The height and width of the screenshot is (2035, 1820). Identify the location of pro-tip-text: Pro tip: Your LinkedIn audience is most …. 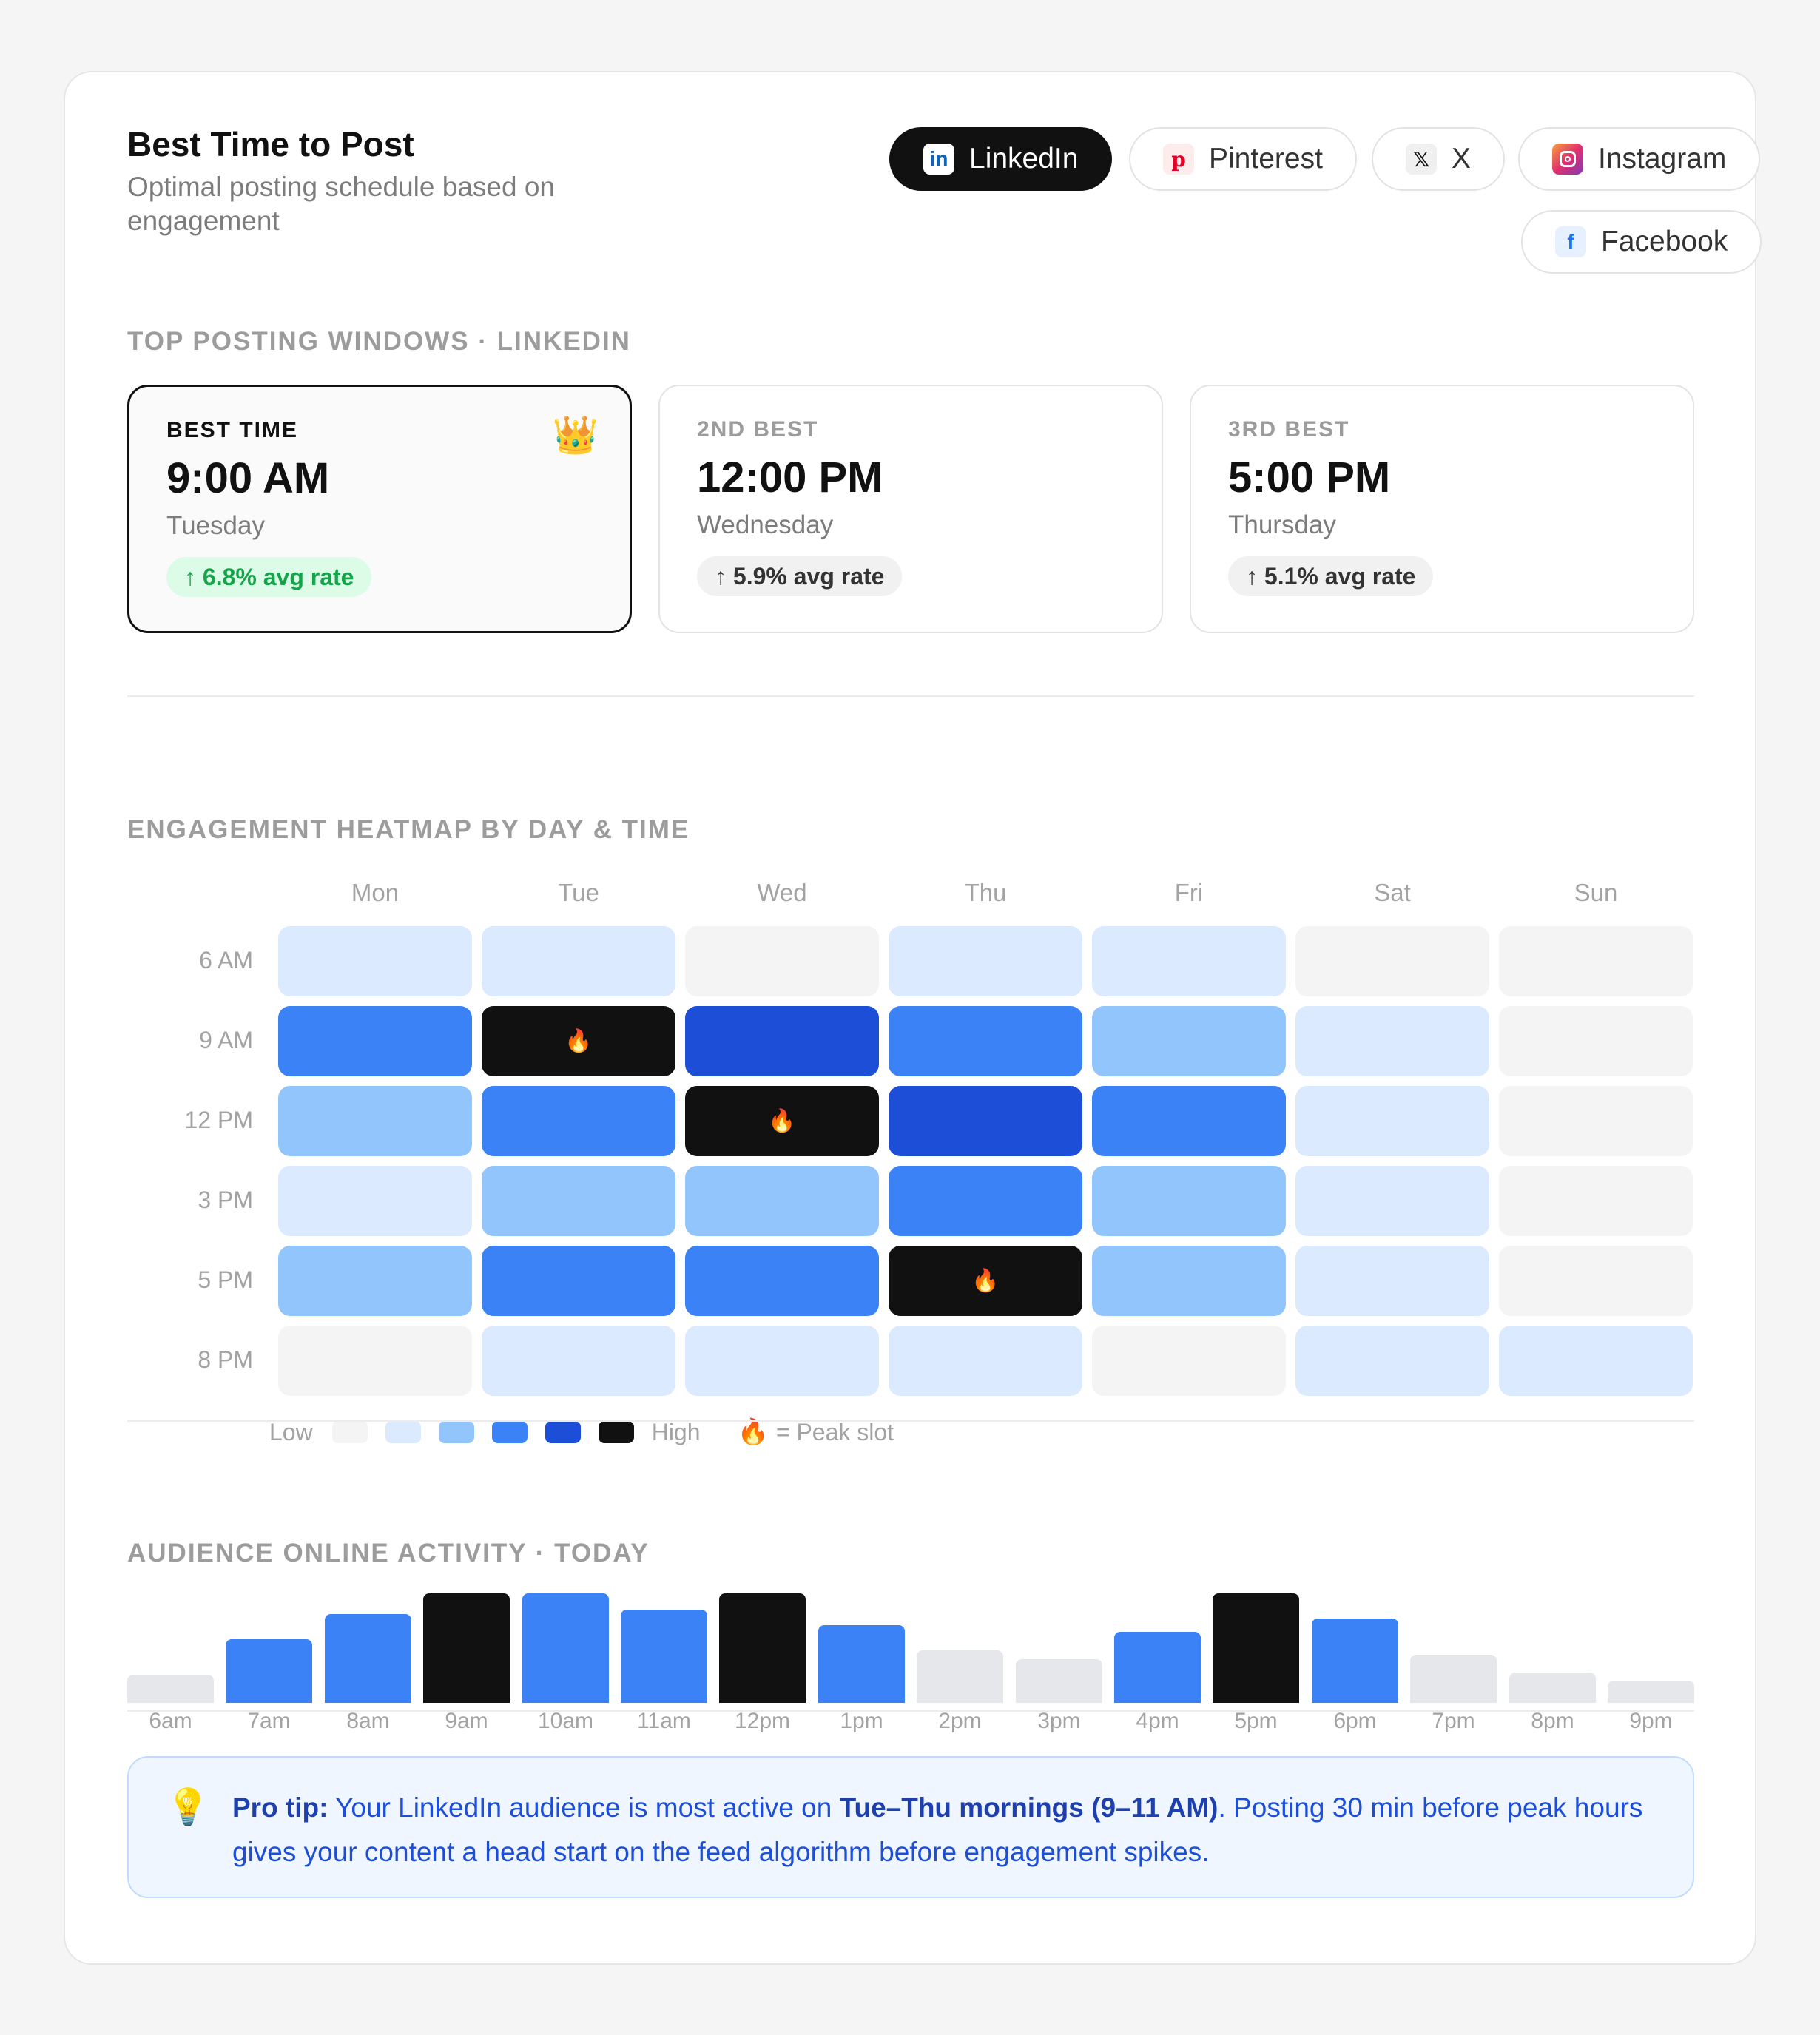
(953, 1830).